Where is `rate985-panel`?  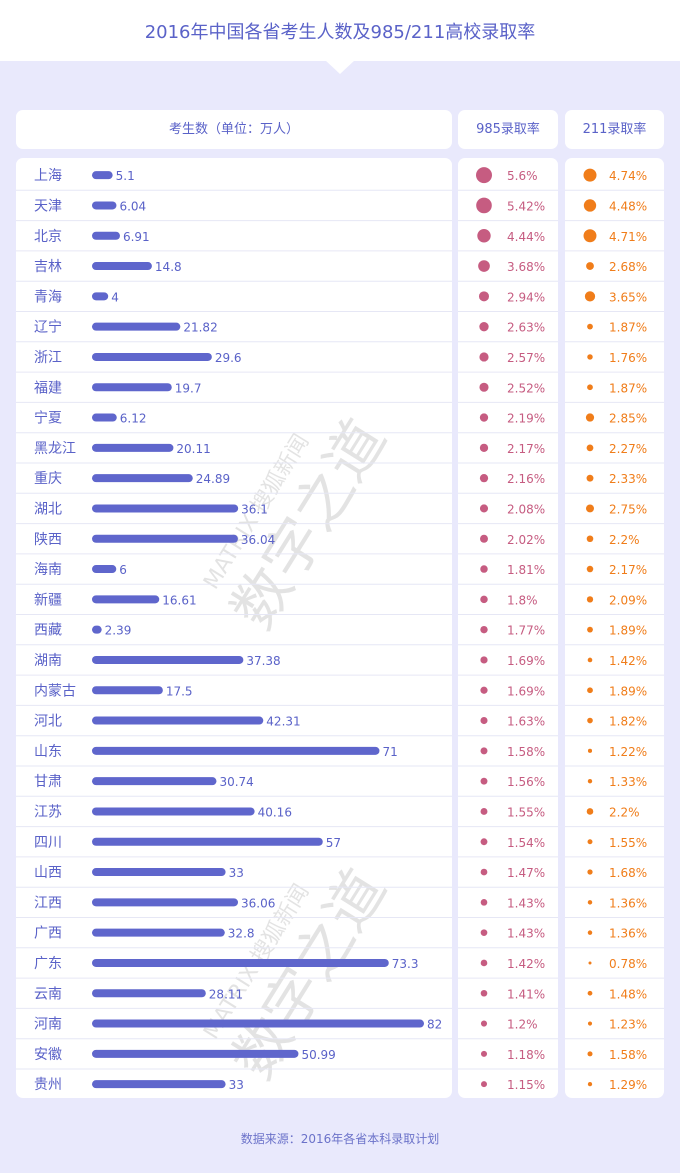
rate985-panel is located at coordinates (508, 628).